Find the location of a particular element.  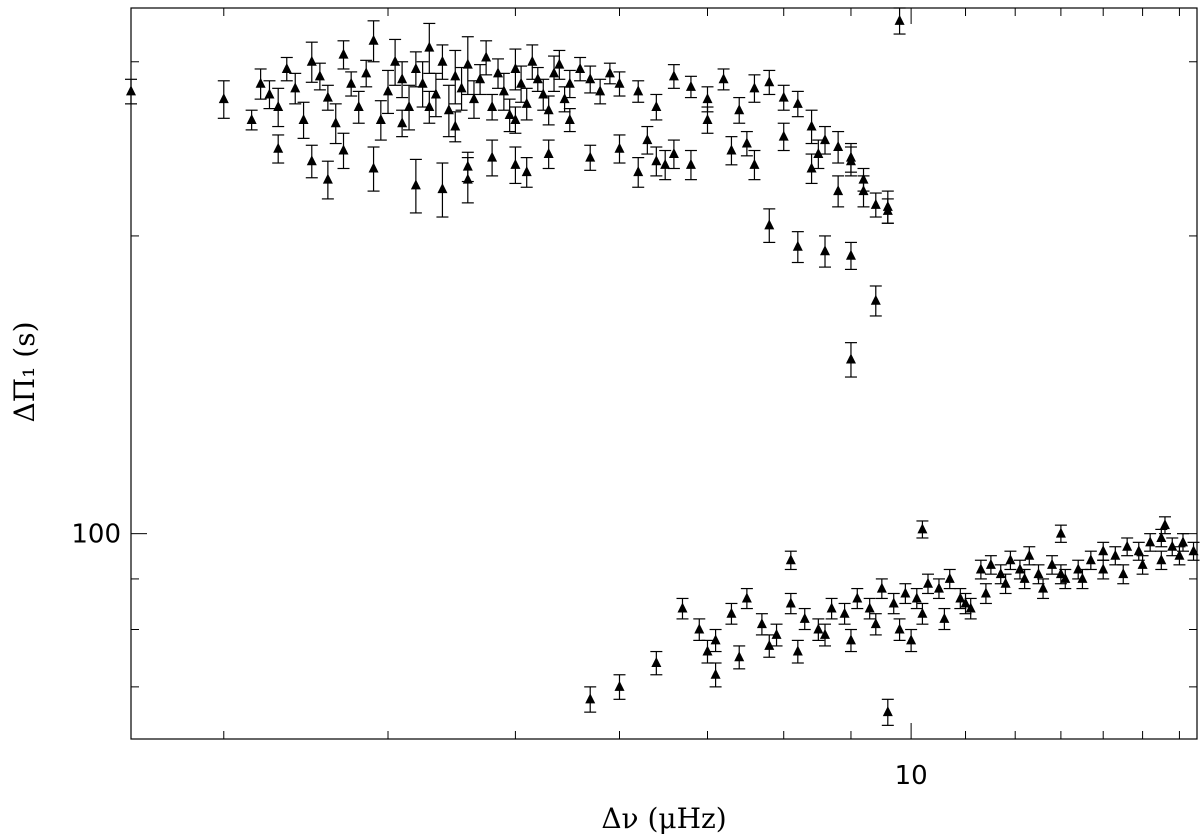

y-tick-label: 100 is located at coordinates (96, 535).